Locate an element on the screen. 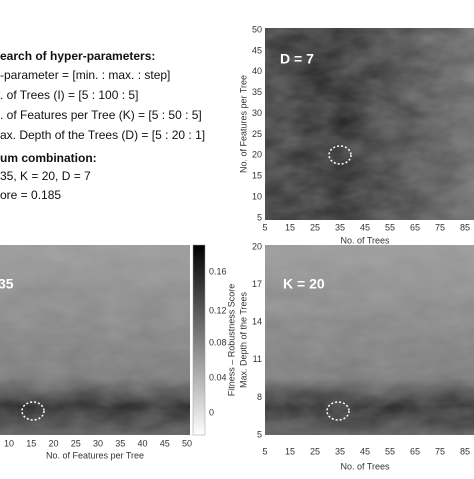 This screenshot has width=474, height=479. text-line: um combination: is located at coordinates (48, 158).